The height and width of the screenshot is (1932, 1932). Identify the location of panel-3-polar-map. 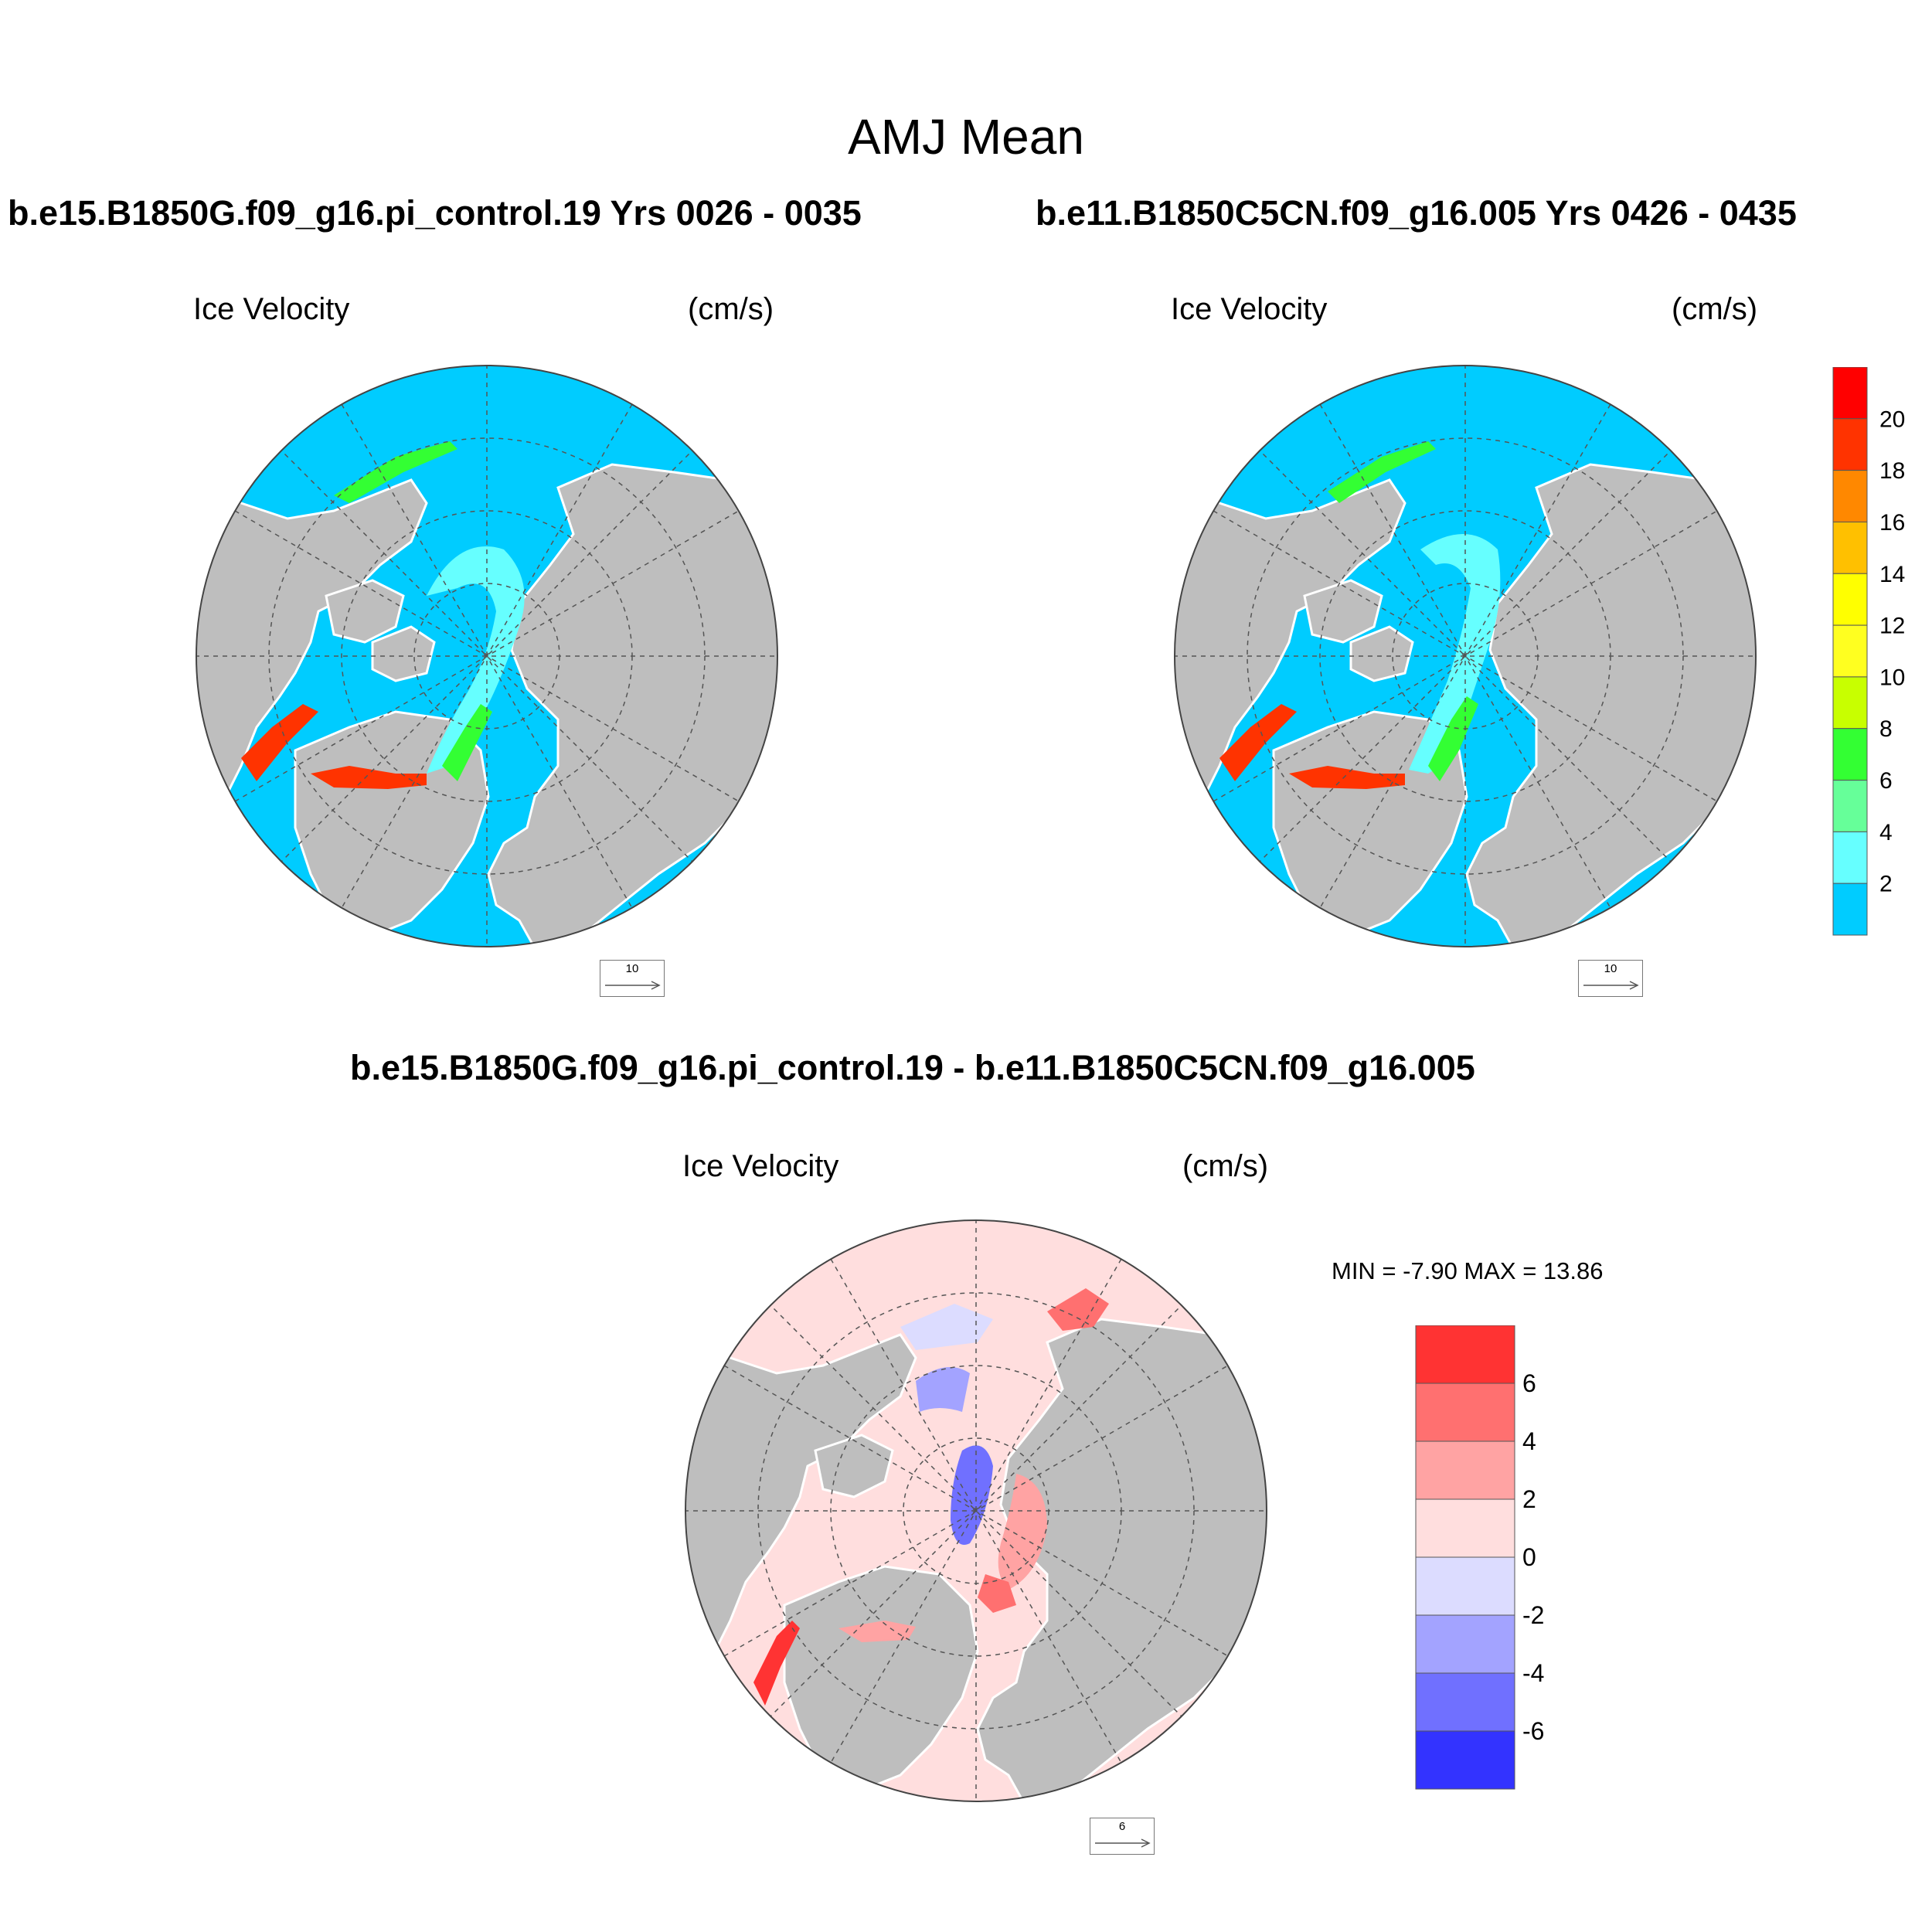
(976, 1511).